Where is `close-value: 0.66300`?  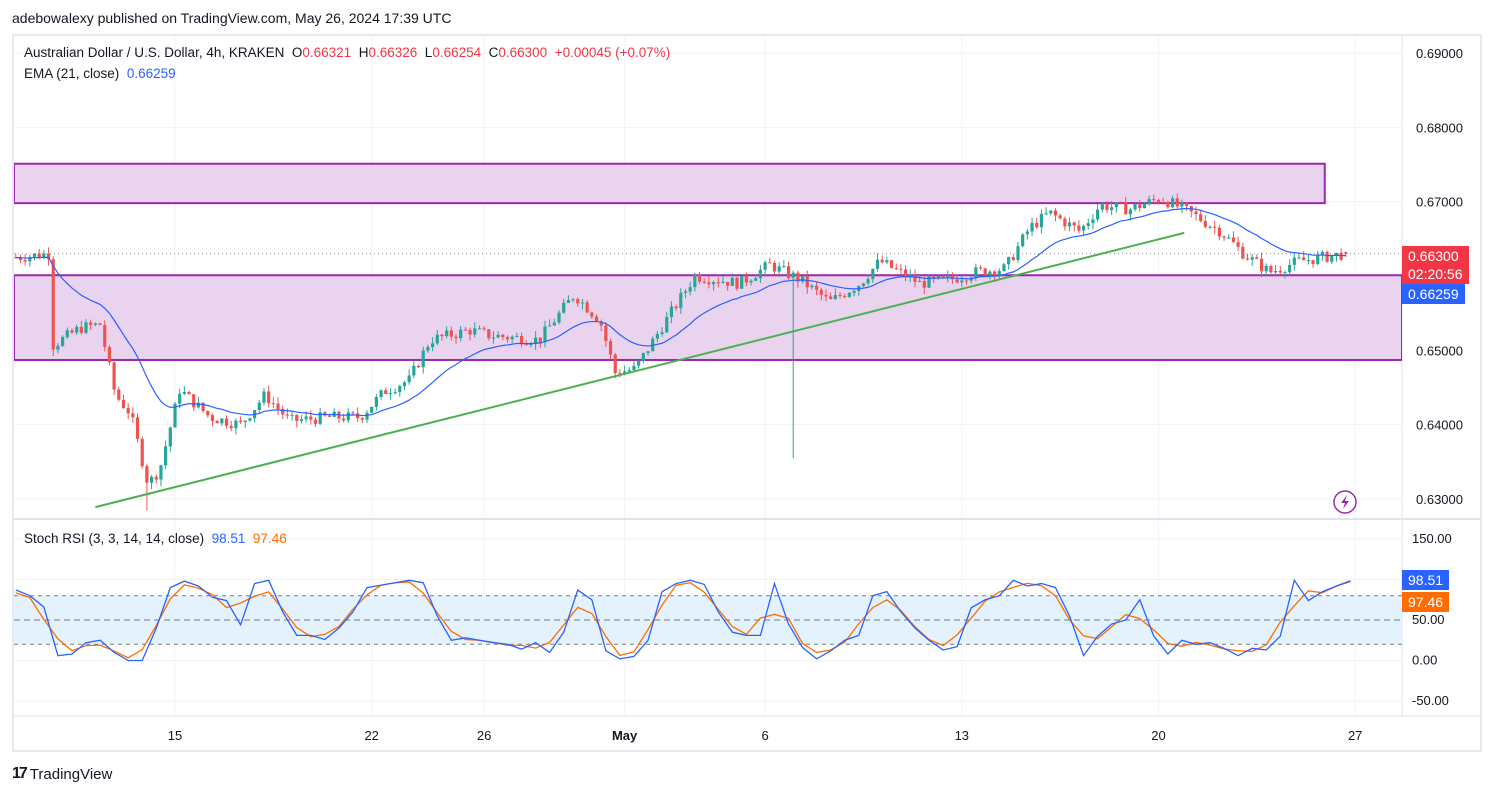 close-value: 0.66300 is located at coordinates (523, 52).